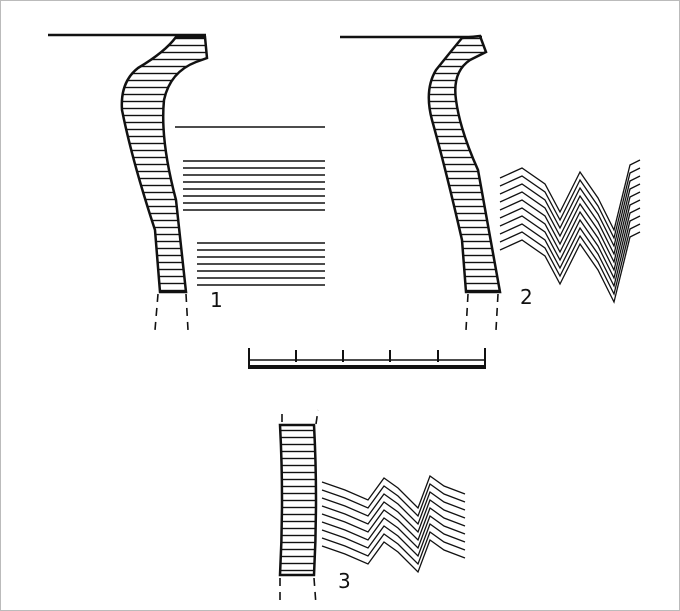 The width and height of the screenshot is (680, 611). Describe the element at coordinates (526, 297) in the screenshot. I see `figure-label: 2` at that location.